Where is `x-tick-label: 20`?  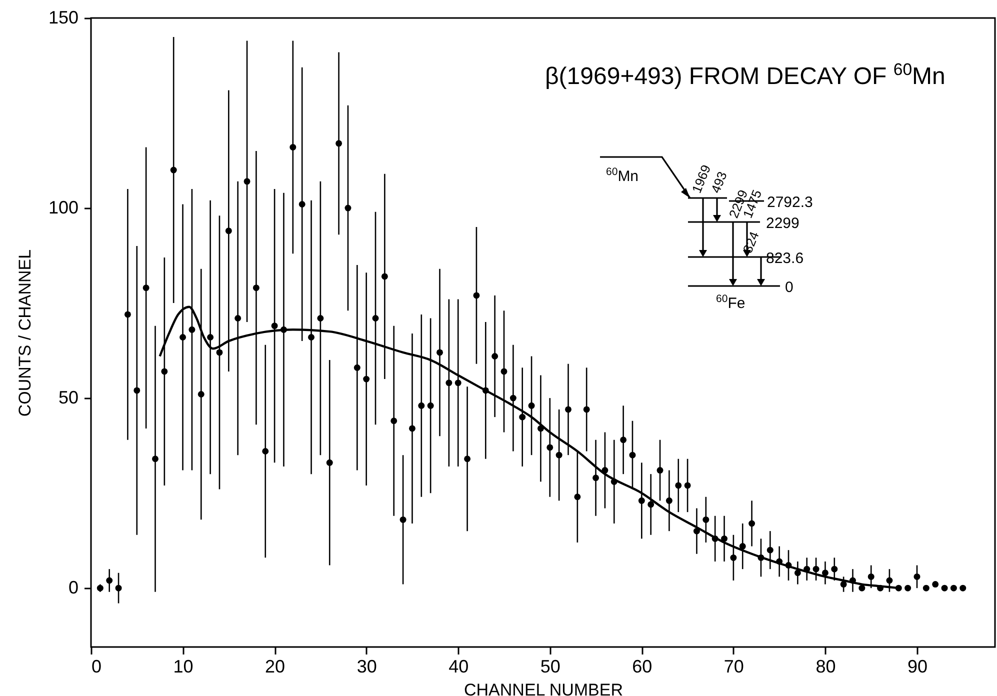 x-tick-label: 20 is located at coordinates (275, 666).